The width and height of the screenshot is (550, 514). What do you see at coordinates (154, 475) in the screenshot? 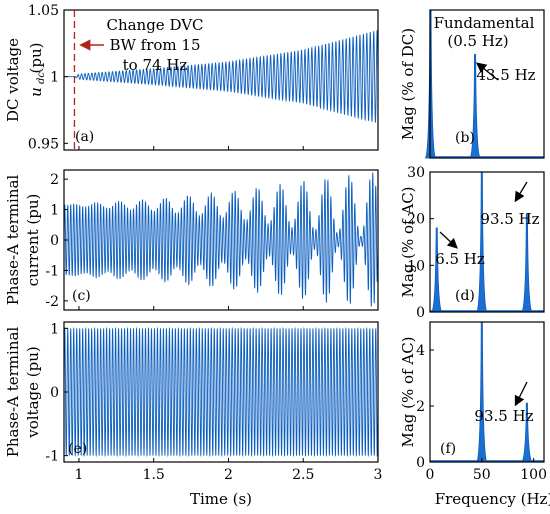
I see `time-tick-label: 1.5` at bounding box center [154, 475].